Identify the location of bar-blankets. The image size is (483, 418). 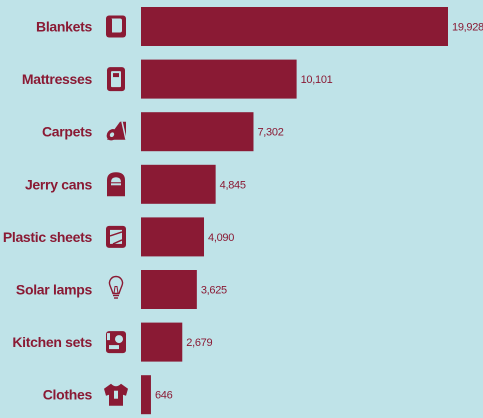
(294, 26).